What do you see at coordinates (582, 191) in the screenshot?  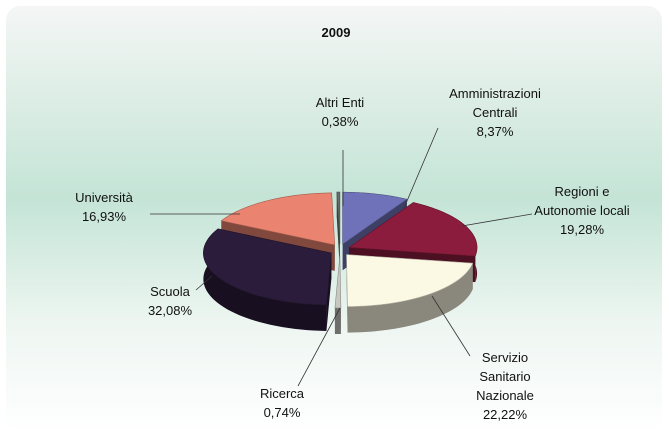 I see `label-line: Regioni e` at bounding box center [582, 191].